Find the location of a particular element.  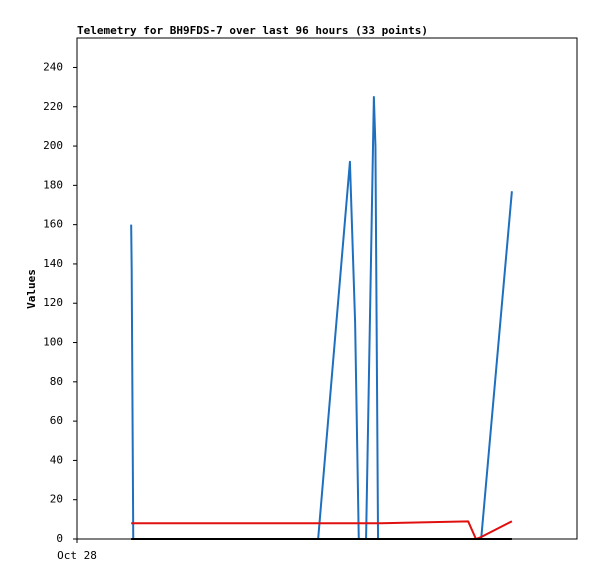

y-tick-label: 100 is located at coordinates (53, 342).